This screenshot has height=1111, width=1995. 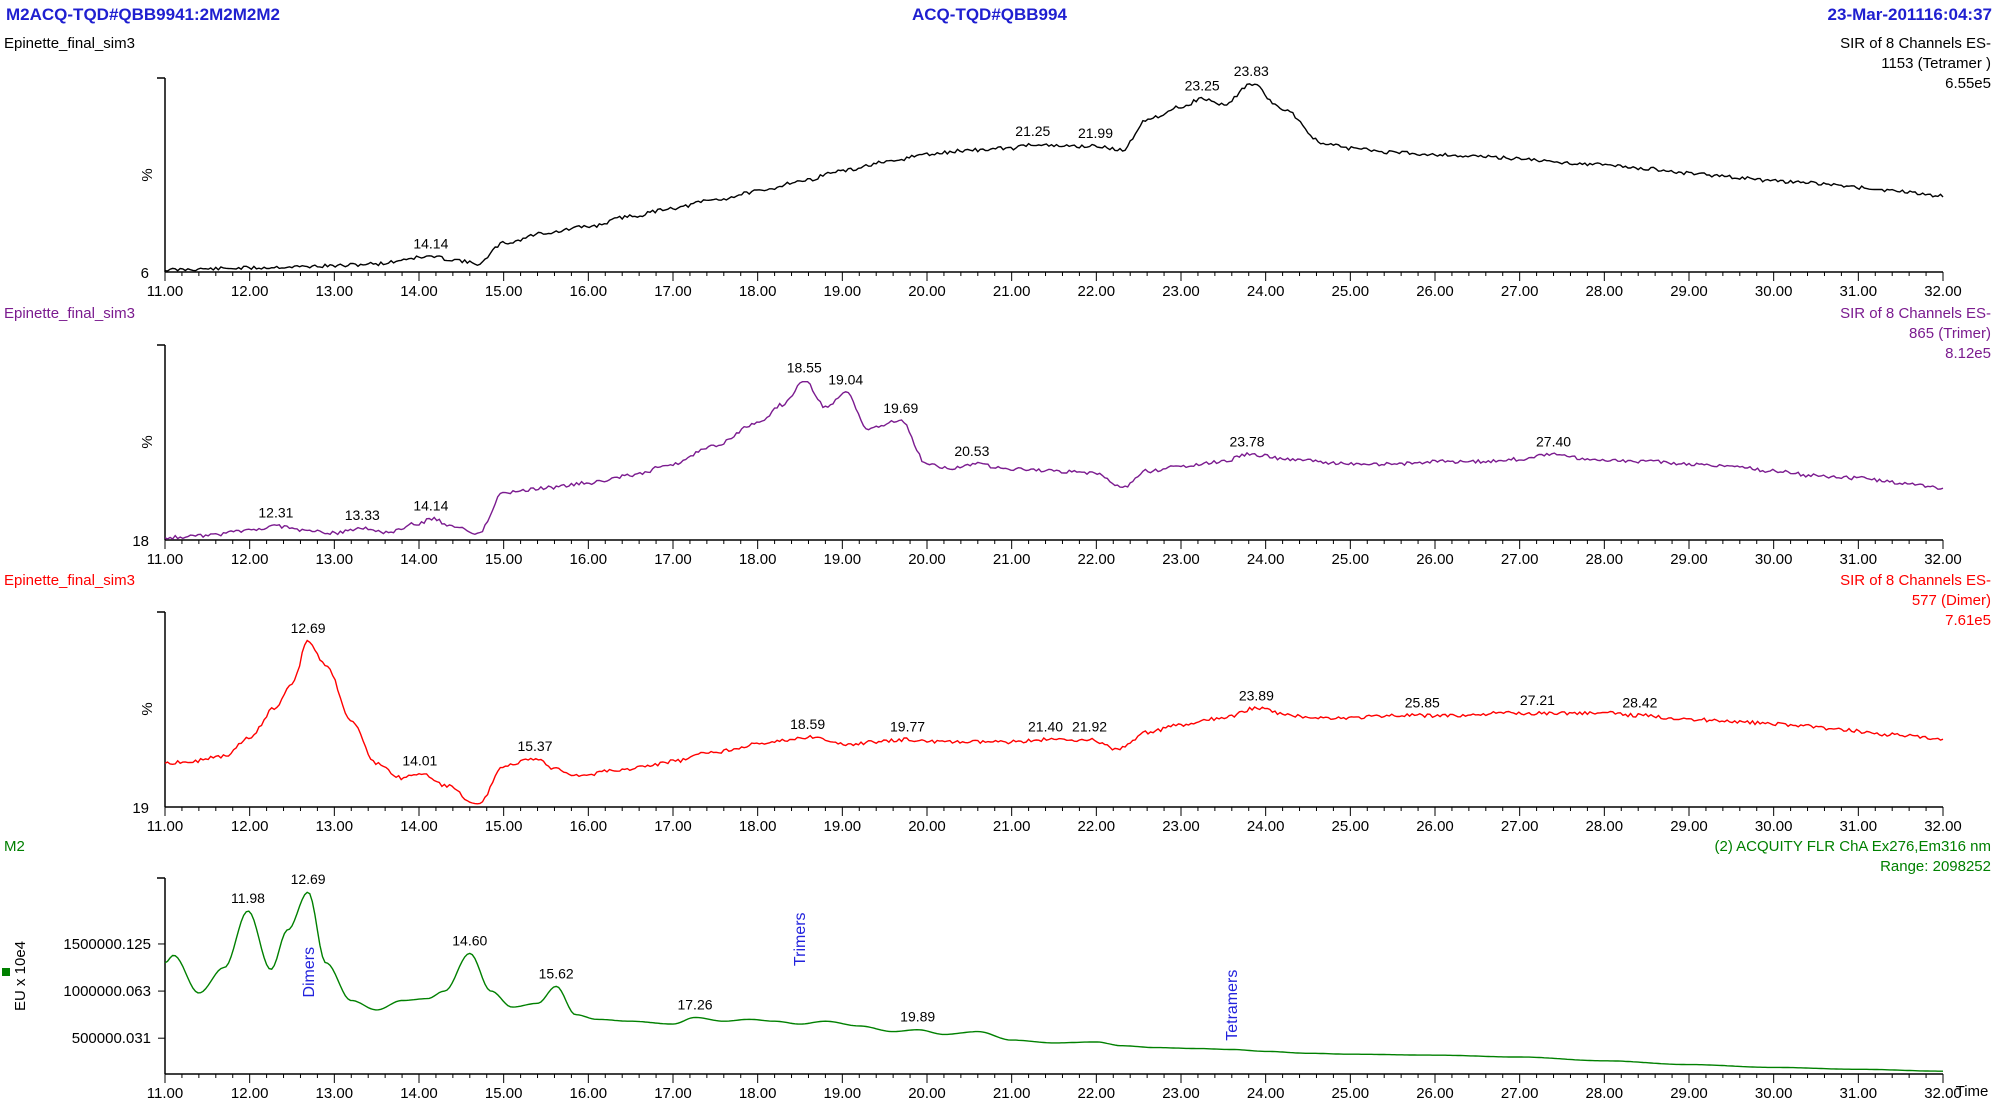 What do you see at coordinates (1859, 559) in the screenshot?
I see `chart-1-x-tick-label: 31.00` at bounding box center [1859, 559].